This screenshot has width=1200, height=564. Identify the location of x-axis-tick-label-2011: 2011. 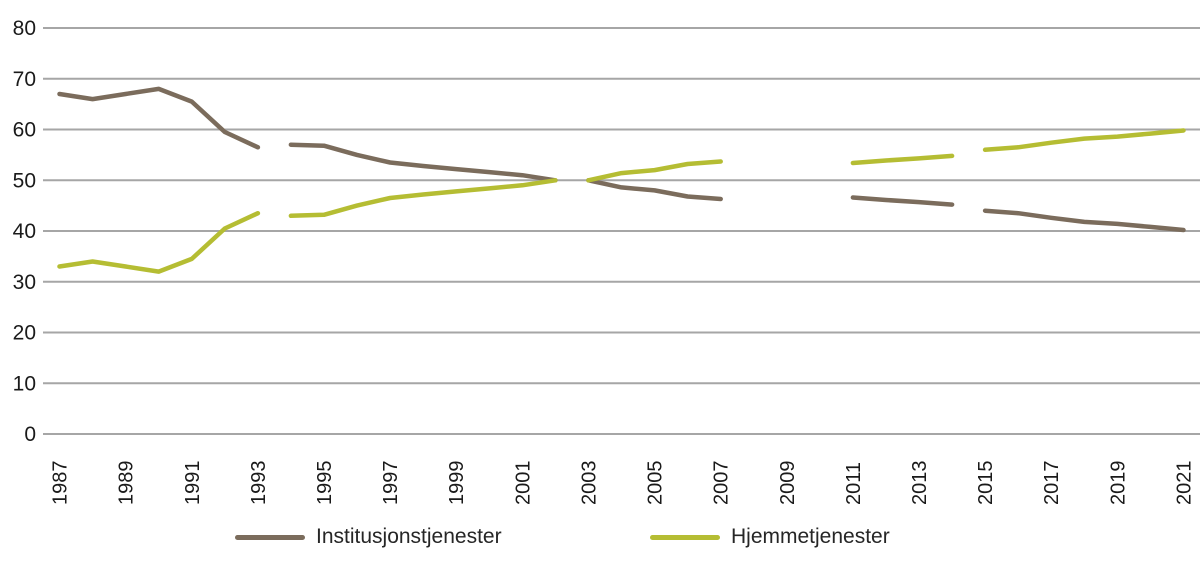
(854, 483).